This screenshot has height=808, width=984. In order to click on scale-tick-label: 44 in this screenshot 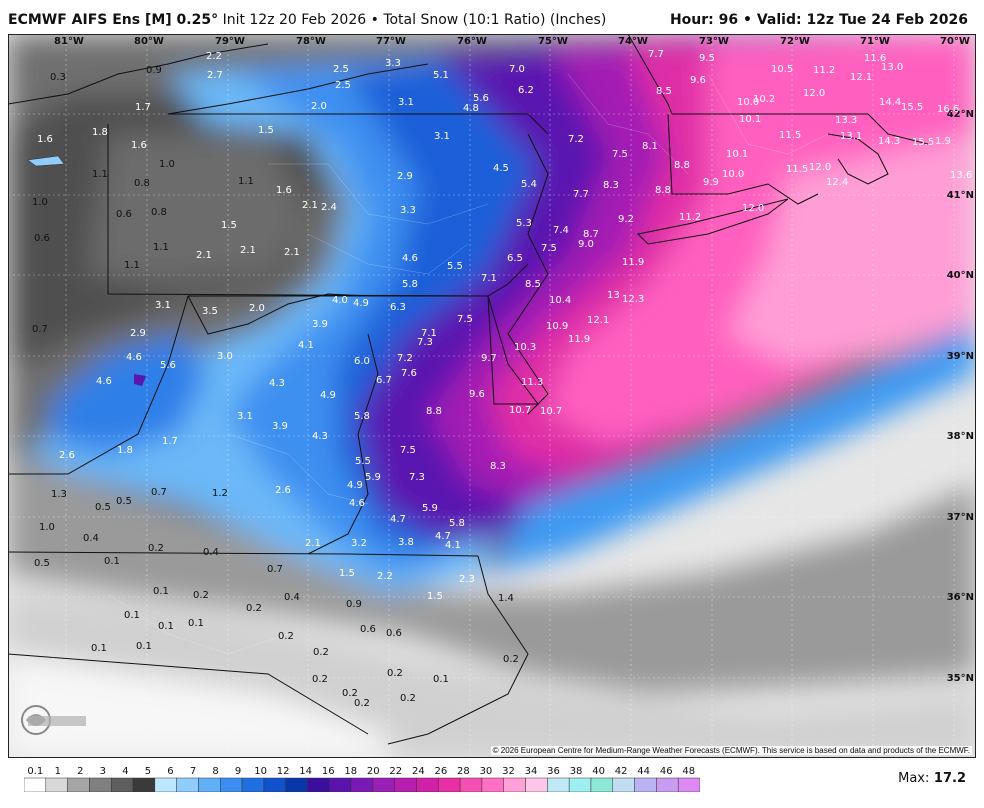, I will do `click(643, 771)`.